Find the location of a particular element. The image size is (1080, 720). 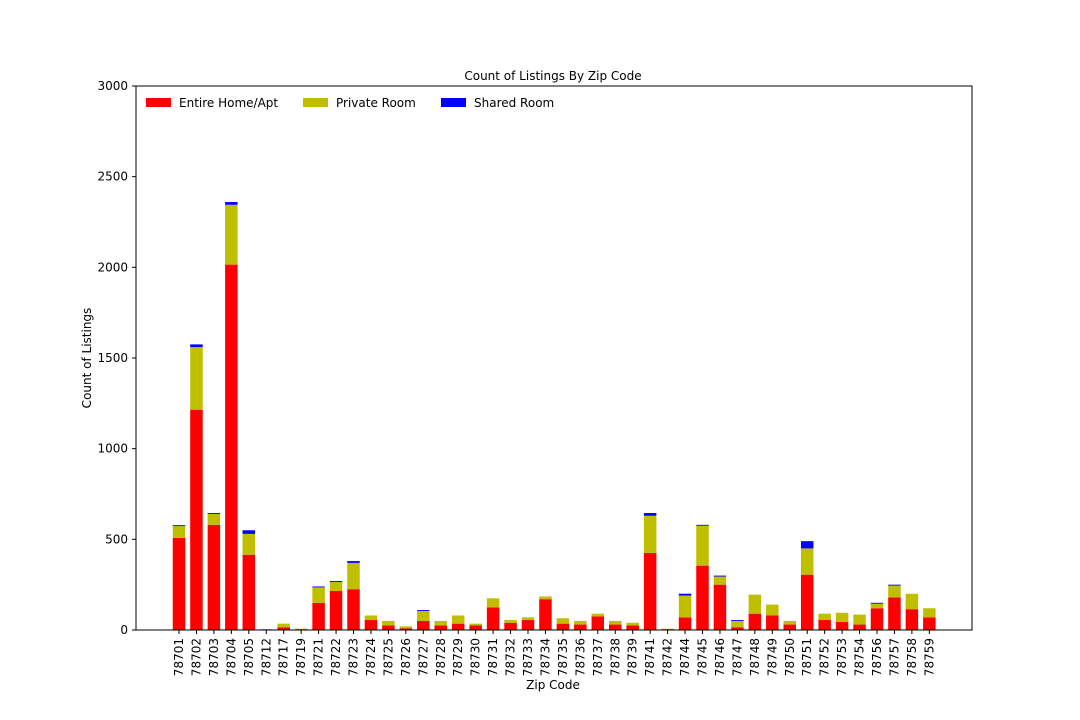

x-tick-label: 78756 is located at coordinates (877, 657).